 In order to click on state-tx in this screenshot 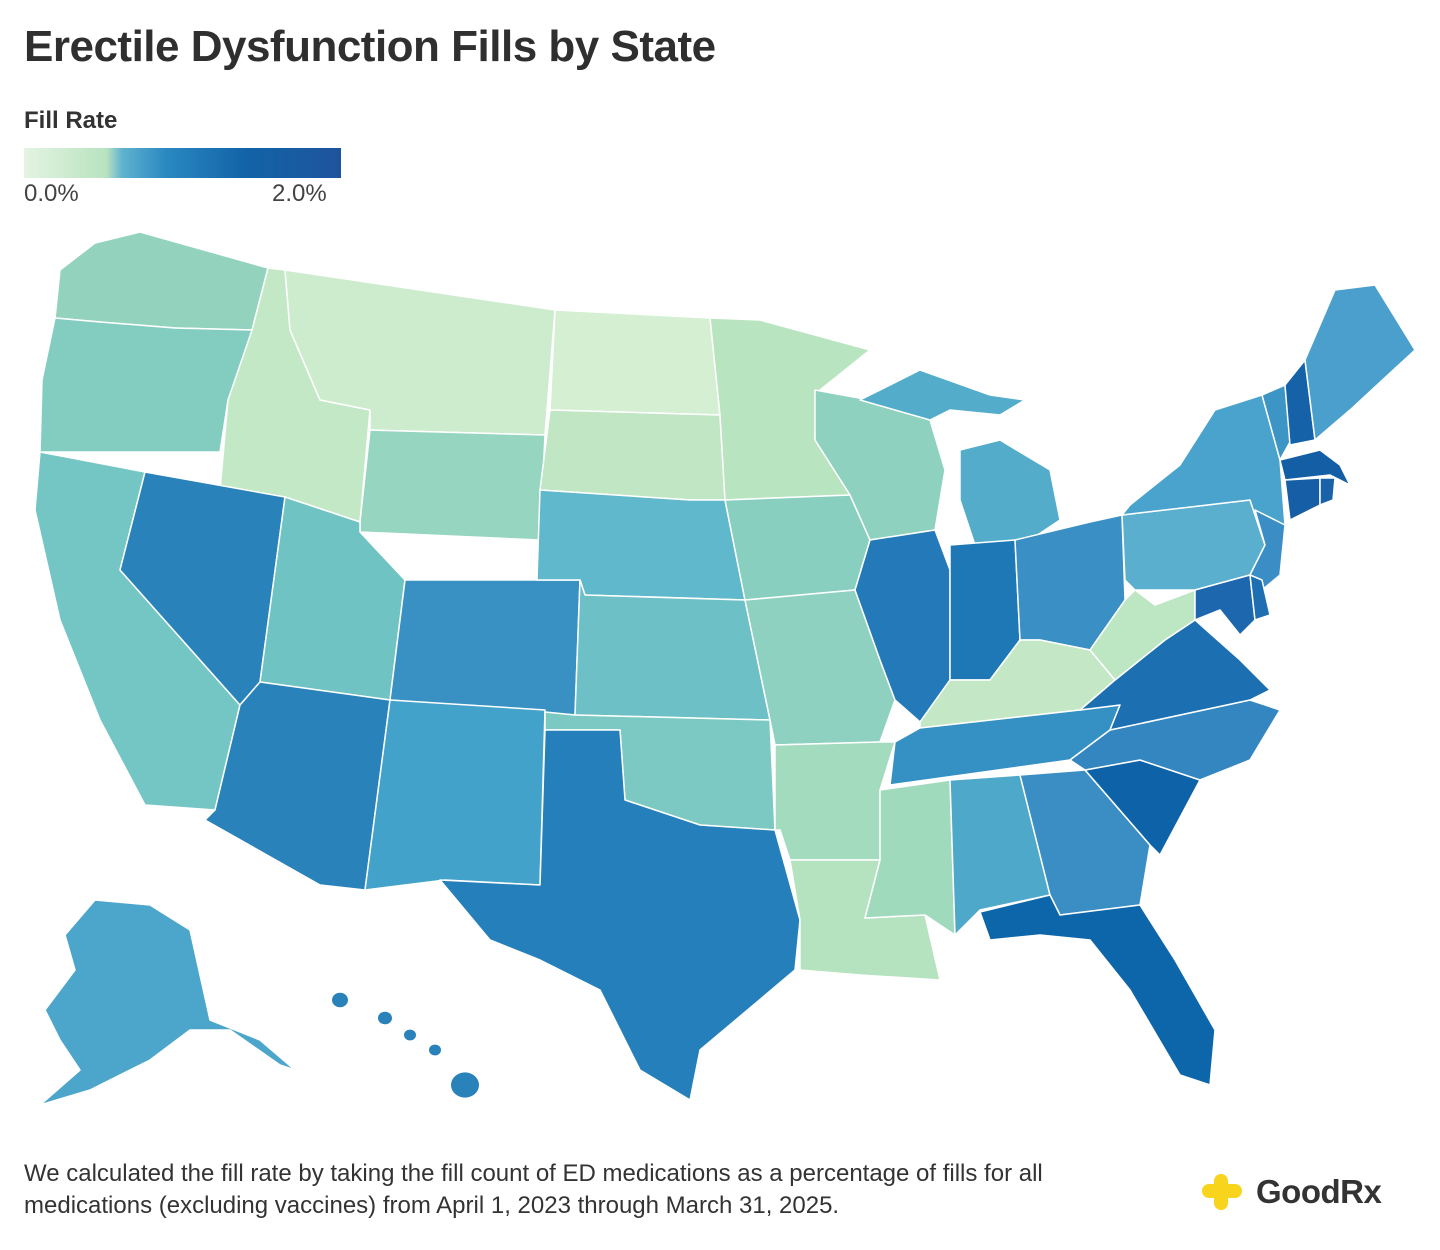, I will do `click(620, 915)`.